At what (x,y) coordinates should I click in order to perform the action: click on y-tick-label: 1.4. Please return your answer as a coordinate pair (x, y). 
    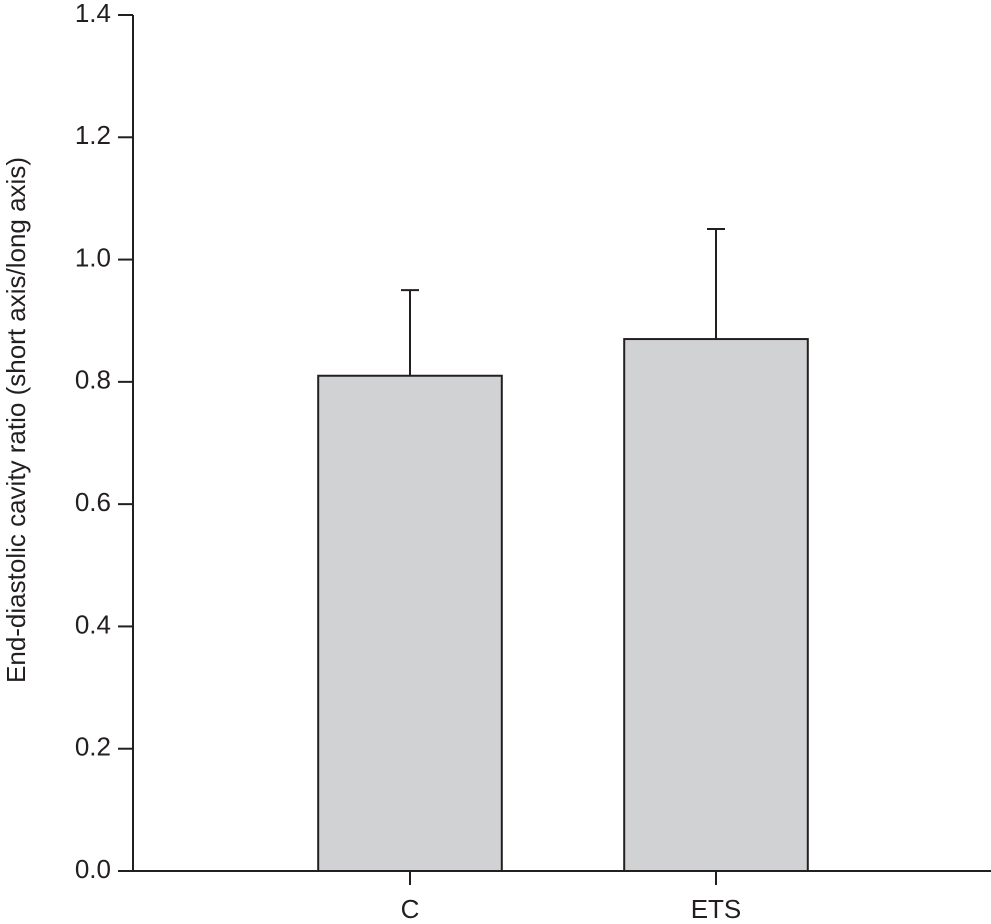
    Looking at the image, I should click on (93, 14).